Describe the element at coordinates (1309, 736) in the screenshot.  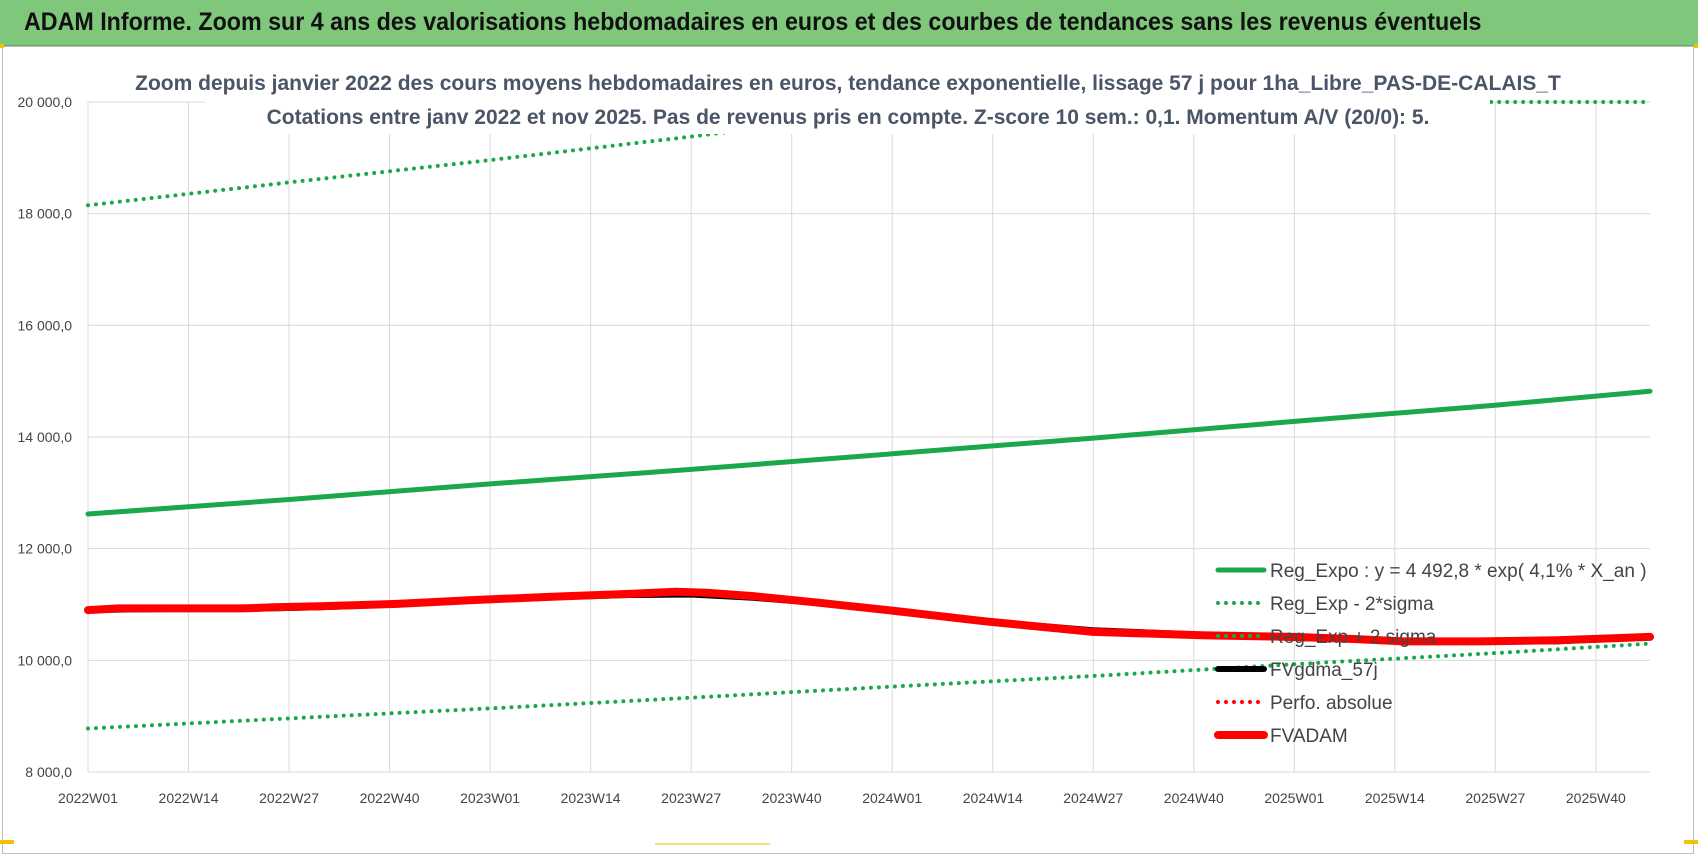
I see `legend-label-5: FVADAM` at that location.